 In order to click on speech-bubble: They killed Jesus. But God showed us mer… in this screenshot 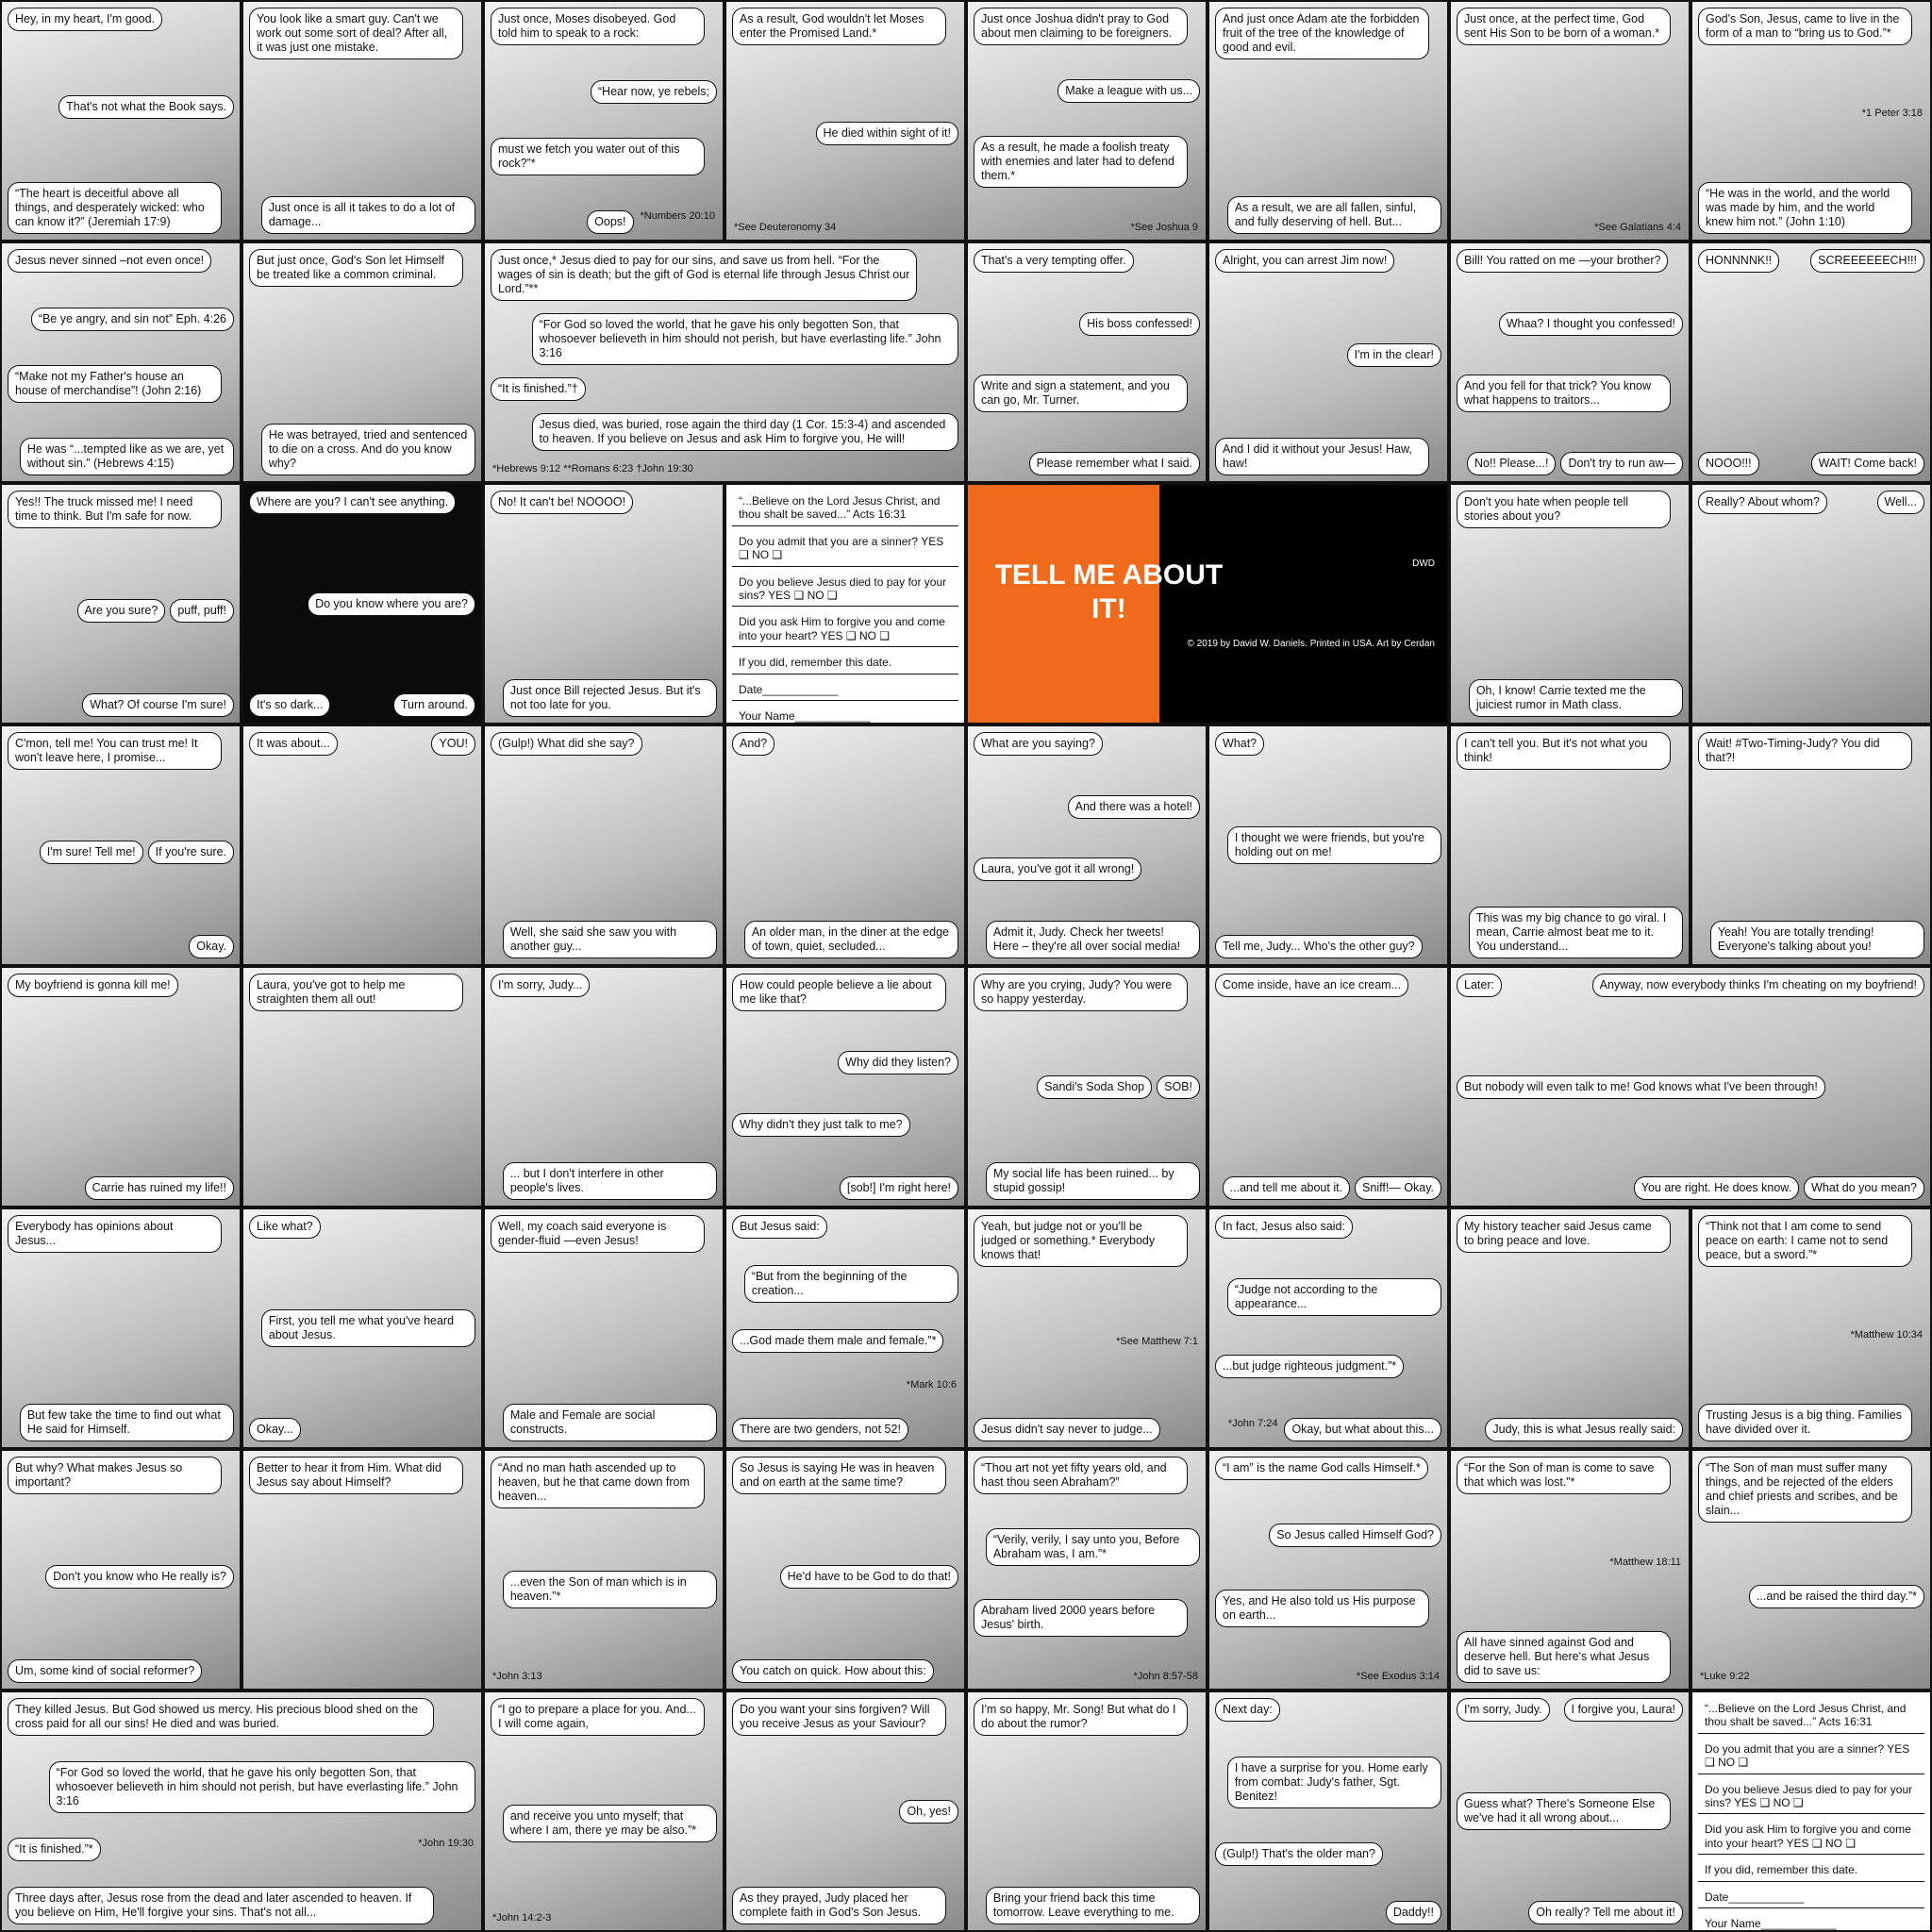, I will do `click(221, 1717)`.